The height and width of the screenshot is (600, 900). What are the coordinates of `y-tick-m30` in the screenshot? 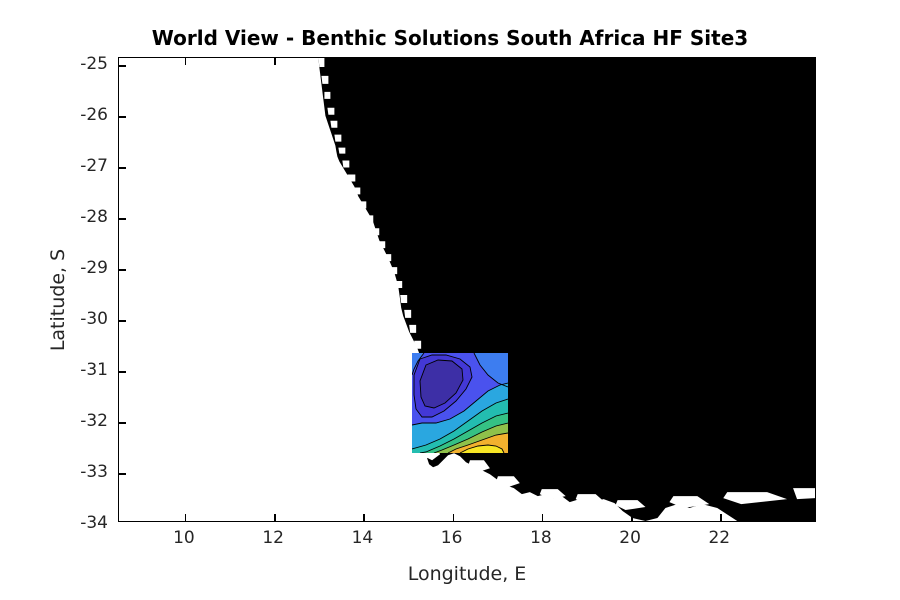 It's located at (122, 321).